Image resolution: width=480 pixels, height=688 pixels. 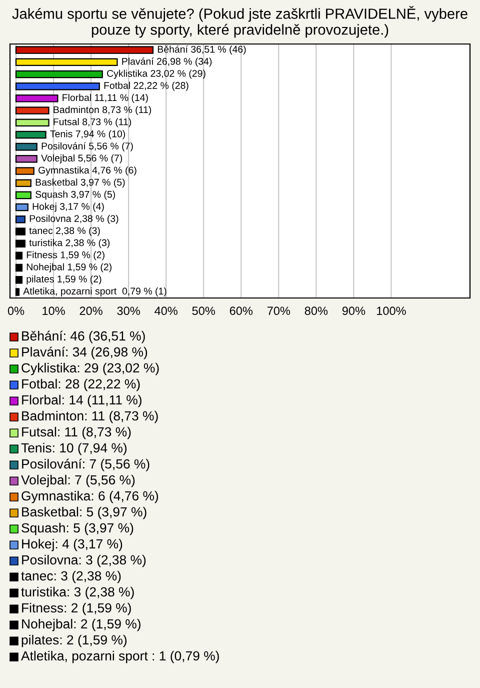 I want to click on data-label: Plavání 26,98 % (34), so click(x=167, y=62).